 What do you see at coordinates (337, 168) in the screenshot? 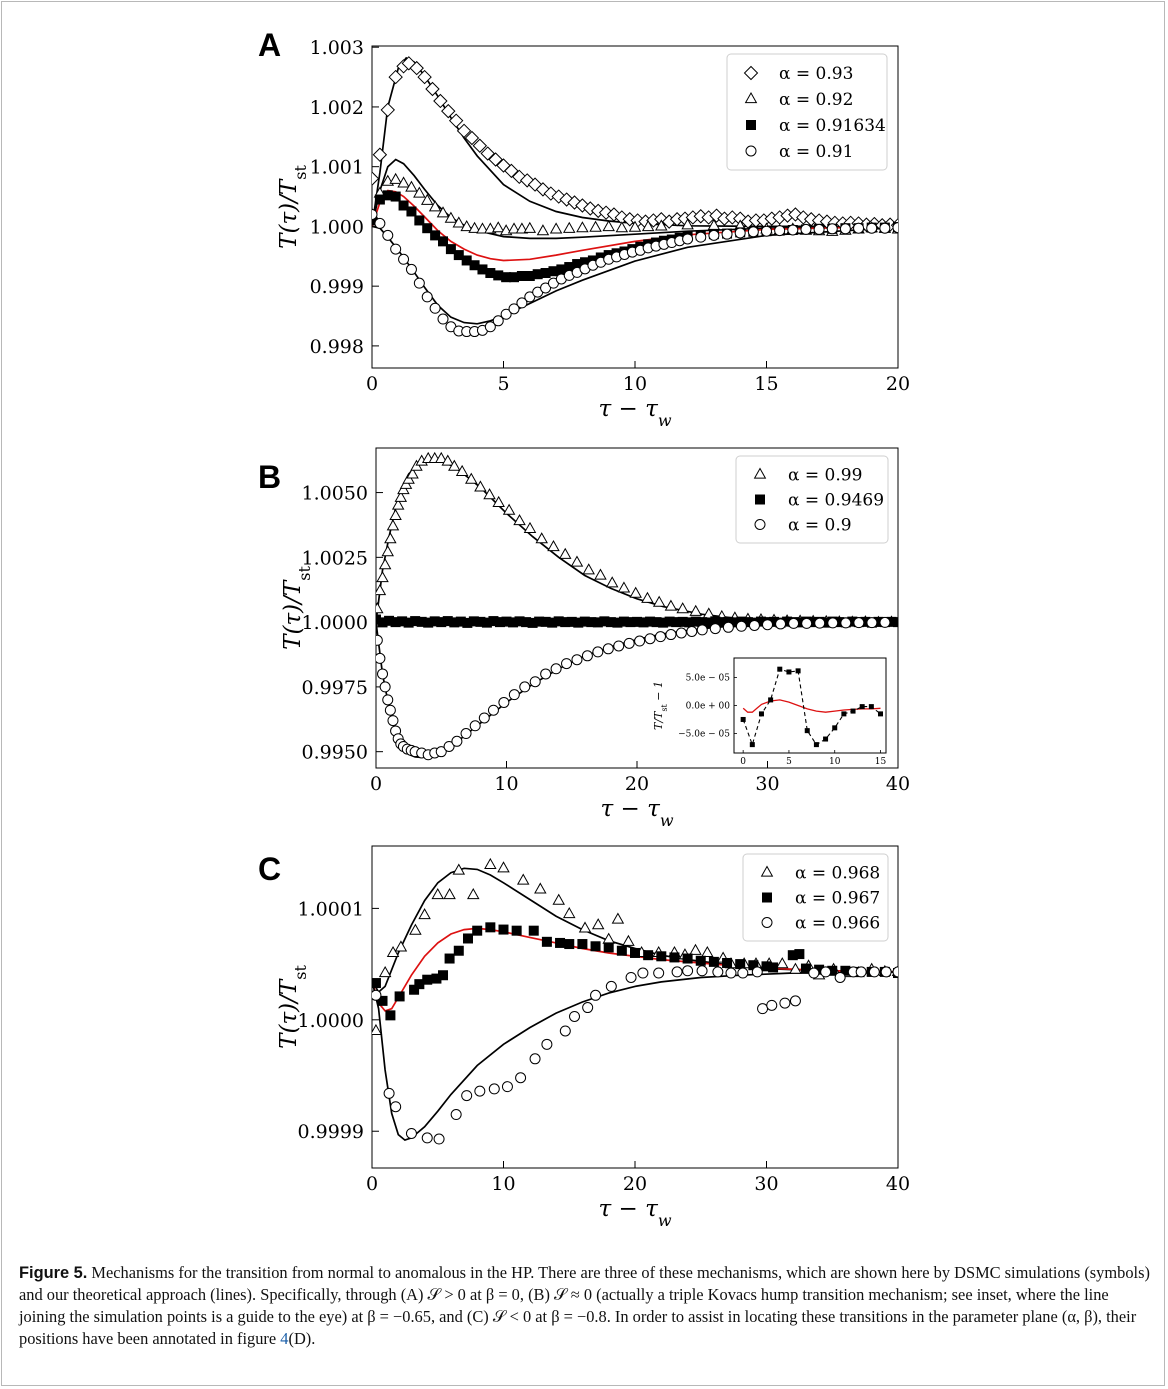
I see `y-tick-label: 1.001` at bounding box center [337, 168].